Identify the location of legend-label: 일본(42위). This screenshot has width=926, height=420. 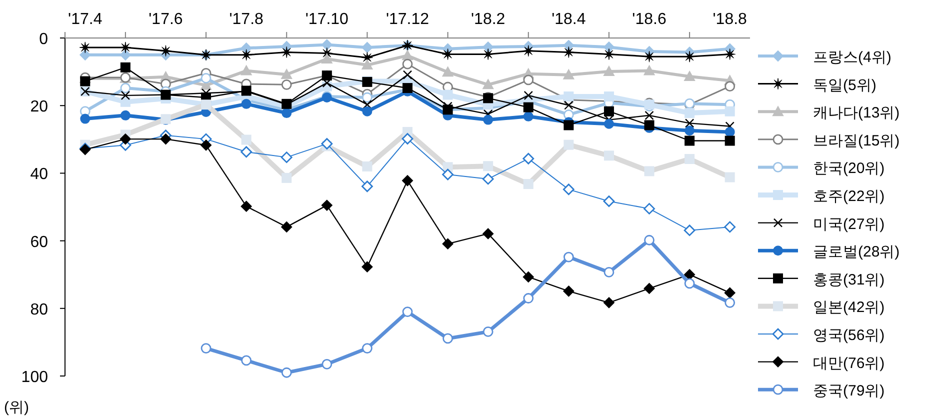
(849, 307).